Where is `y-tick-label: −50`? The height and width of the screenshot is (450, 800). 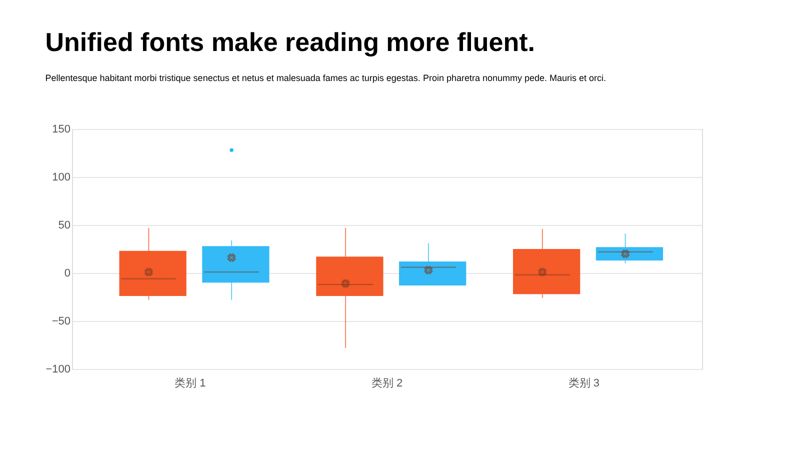 y-tick-label: −50 is located at coordinates (61, 322).